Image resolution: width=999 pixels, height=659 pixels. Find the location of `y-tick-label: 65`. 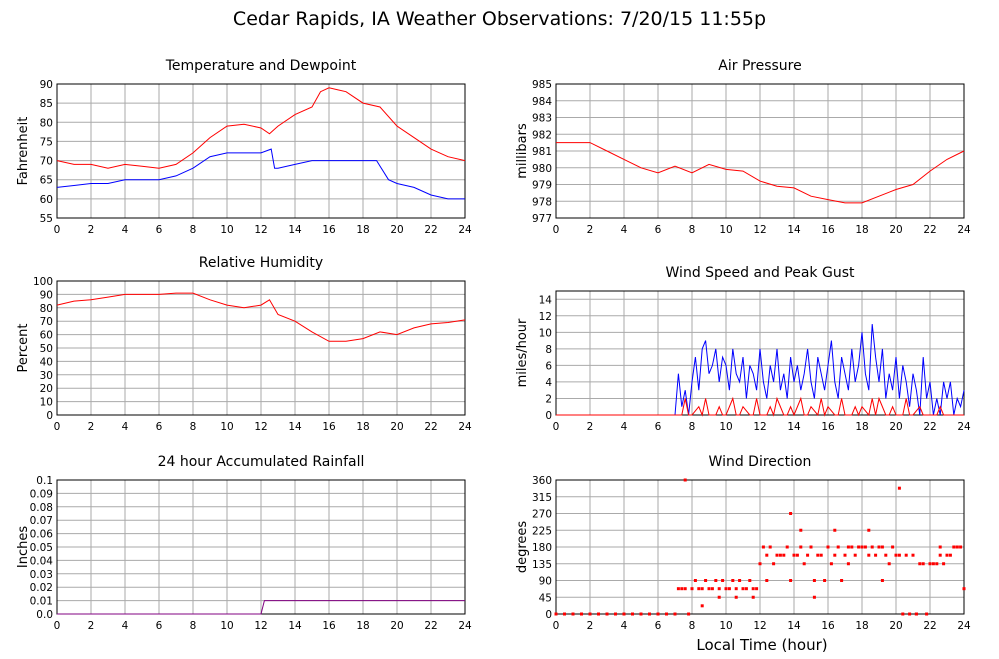

y-tick-label: 65 is located at coordinates (46, 181).